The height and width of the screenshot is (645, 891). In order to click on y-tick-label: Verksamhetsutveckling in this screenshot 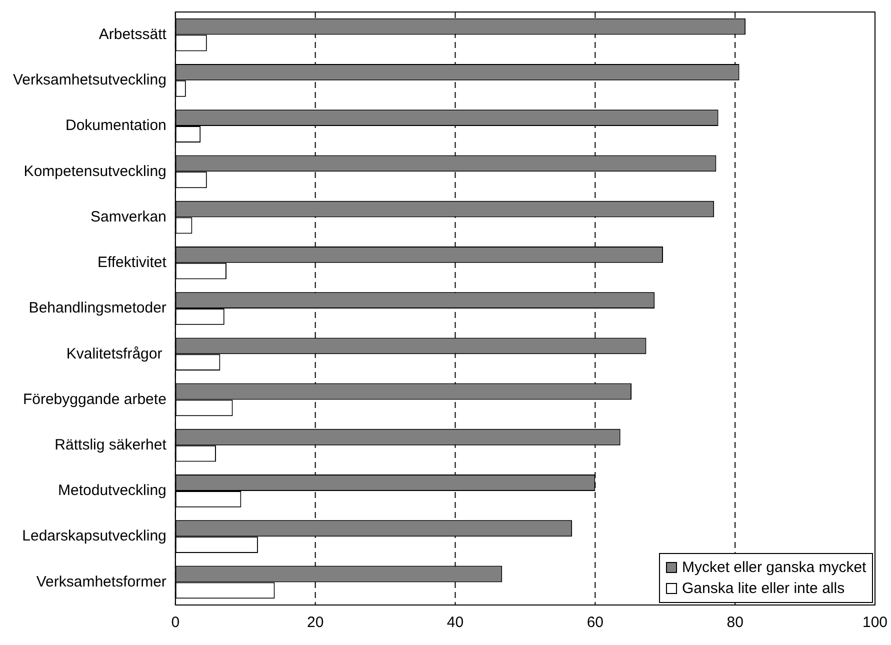, I will do `click(89, 80)`.